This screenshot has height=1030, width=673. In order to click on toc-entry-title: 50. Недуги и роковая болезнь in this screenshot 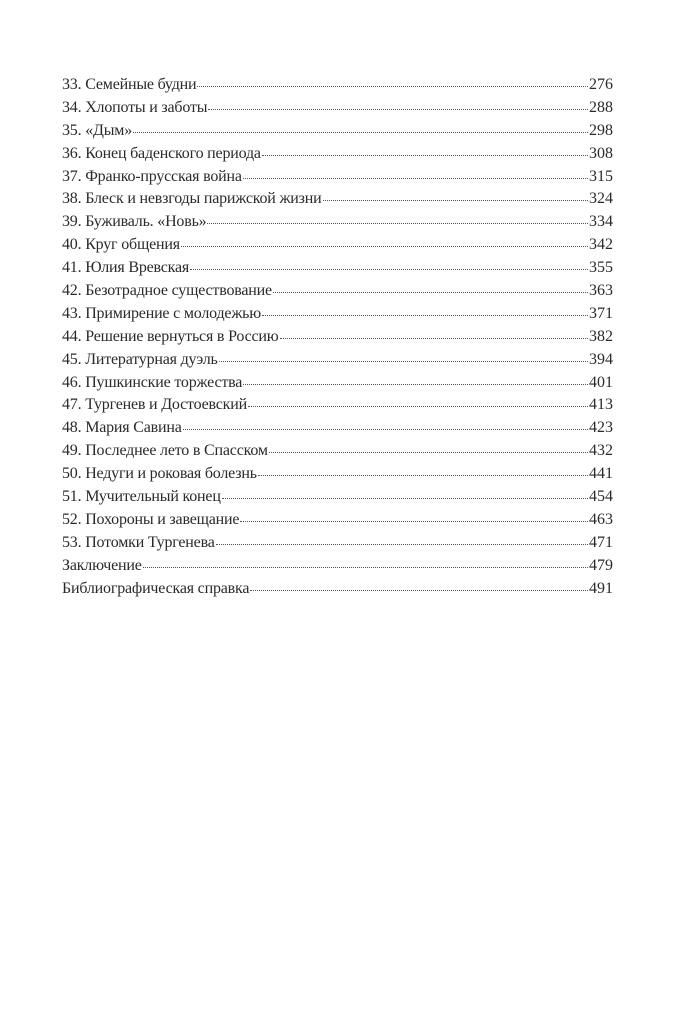, I will do `click(159, 474)`.